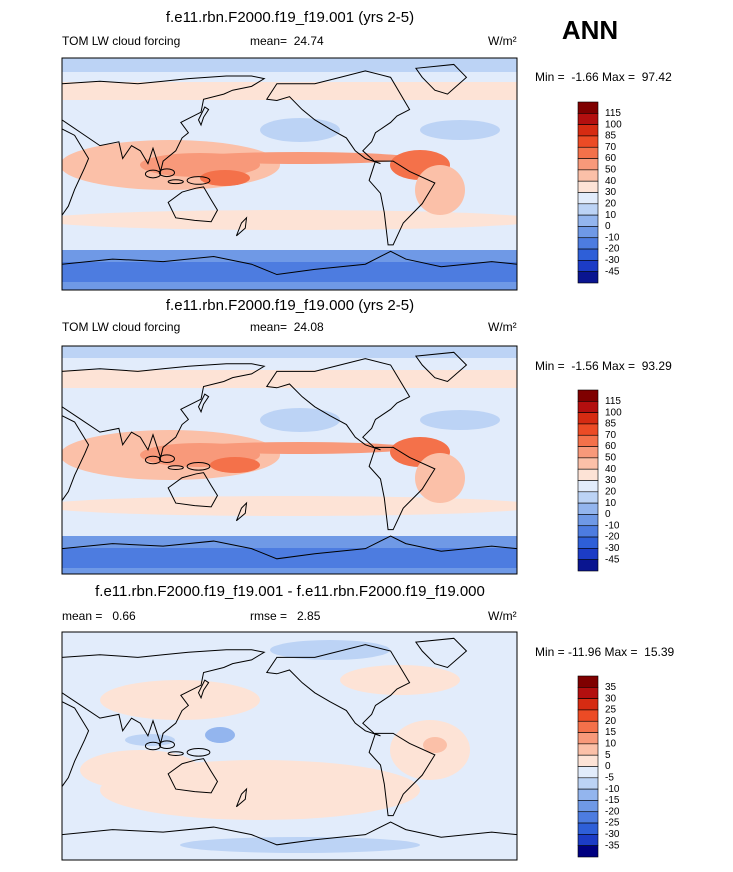  Describe the element at coordinates (285, 616) in the screenshot. I see `rmse-label: rmse = 2.85` at that location.